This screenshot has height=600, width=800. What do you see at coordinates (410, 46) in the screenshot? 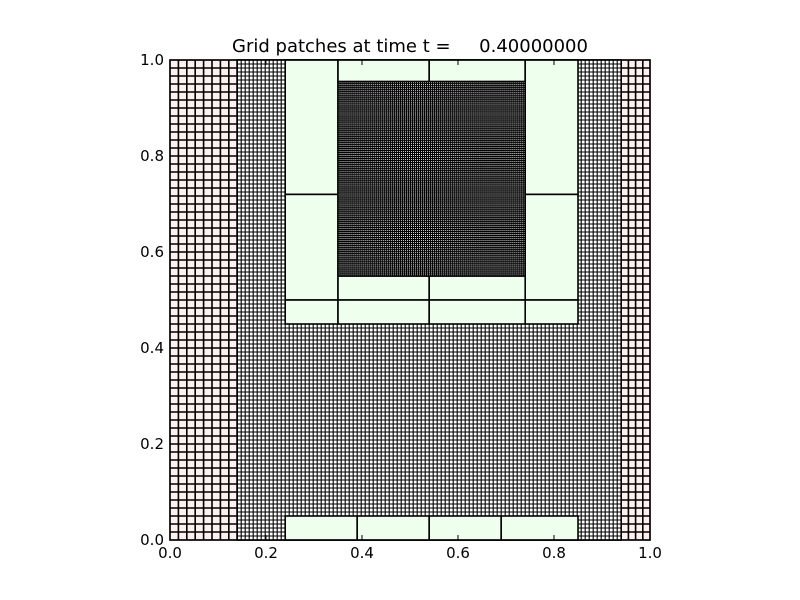
I see `chart-title: Grid patches at time t = 0.40000000` at bounding box center [410, 46].